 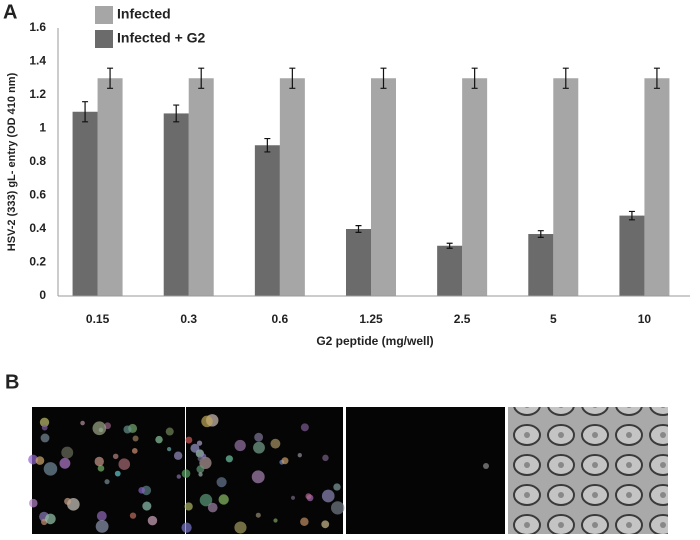 What do you see at coordinates (37, 161) in the screenshot?
I see `y-tick-label: 0.8` at bounding box center [37, 161].